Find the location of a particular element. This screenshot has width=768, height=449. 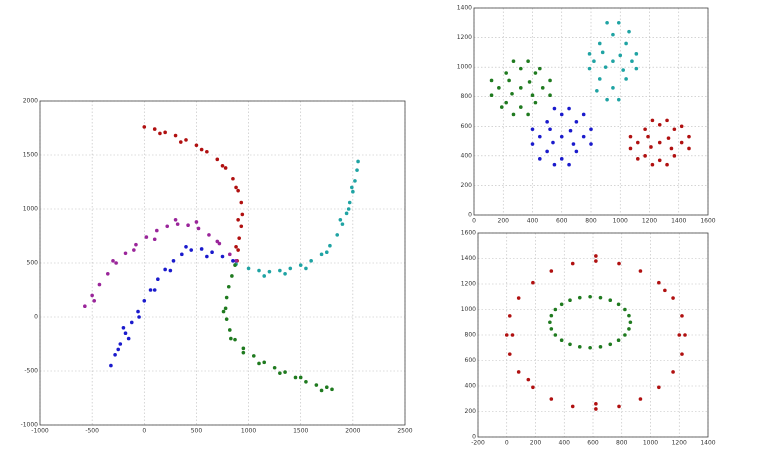

y-tick-label: 1600 is located at coordinates (468, 233).